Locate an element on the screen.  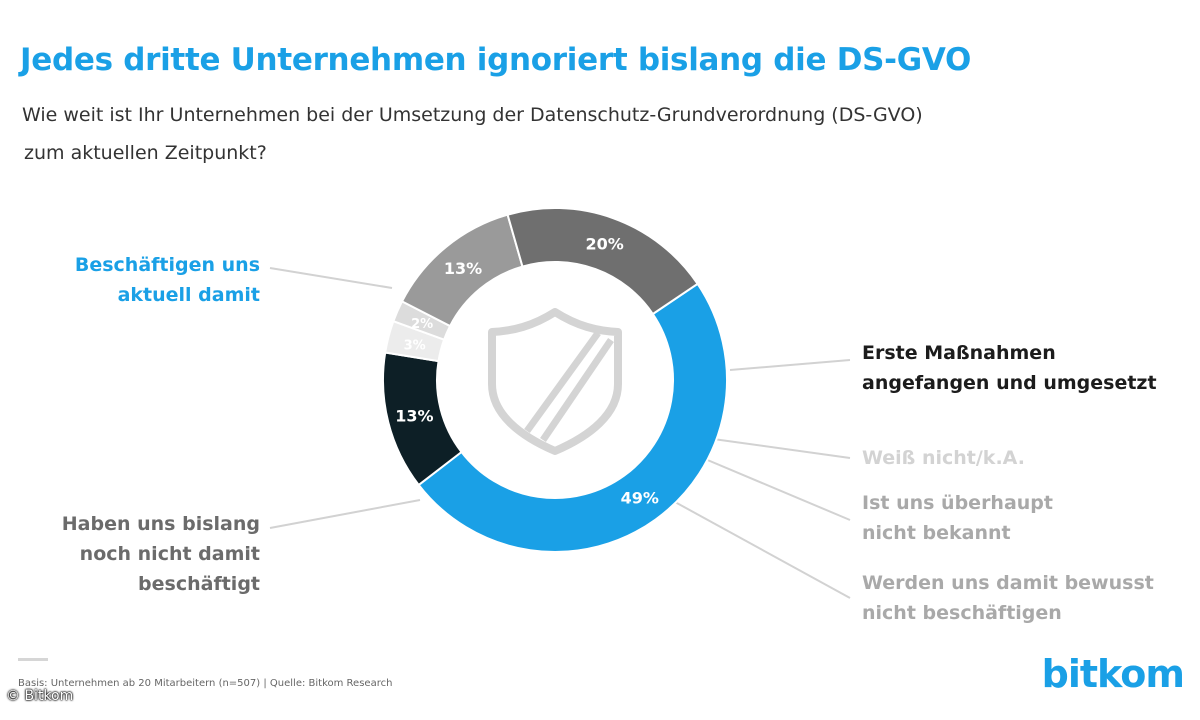
leader-line-weiss is located at coordinates (778, 448).